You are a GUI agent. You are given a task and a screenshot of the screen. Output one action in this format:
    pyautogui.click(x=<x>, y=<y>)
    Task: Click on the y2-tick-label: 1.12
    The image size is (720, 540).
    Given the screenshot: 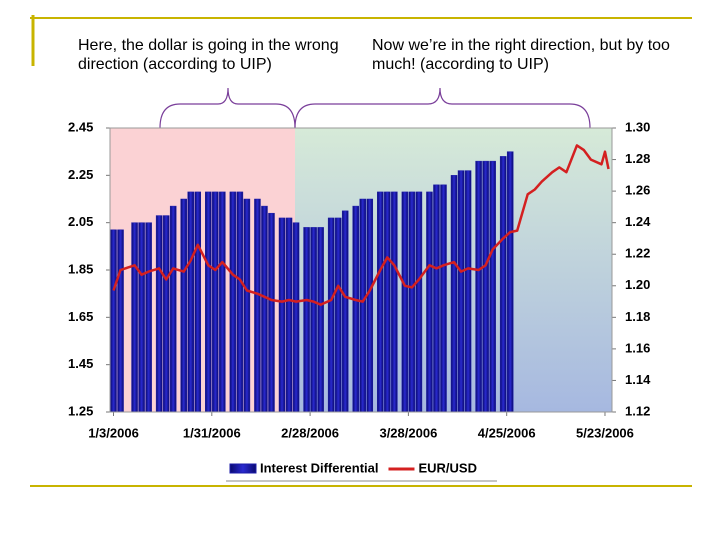 What is the action you would take?
    pyautogui.click(x=637, y=410)
    